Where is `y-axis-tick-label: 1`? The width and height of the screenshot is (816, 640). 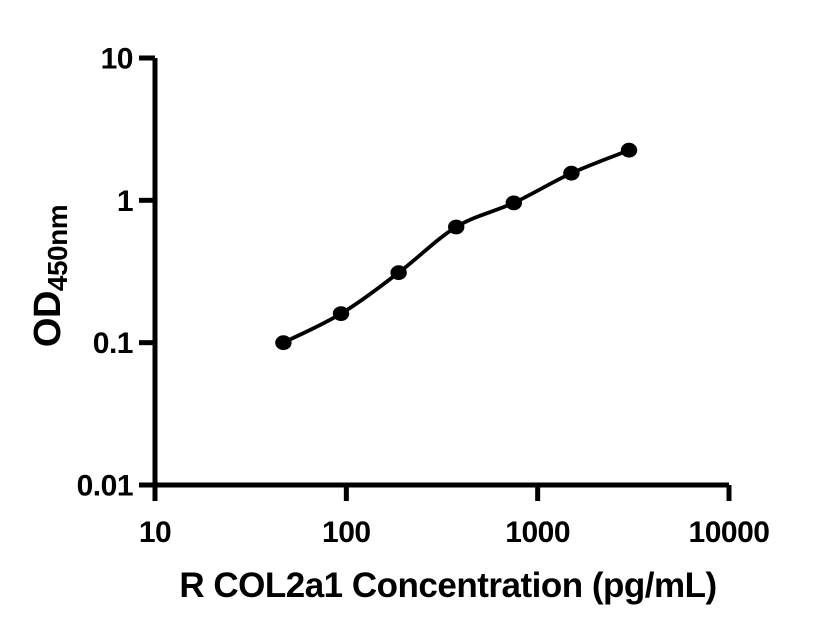 y-axis-tick-label: 1 is located at coordinates (125, 201).